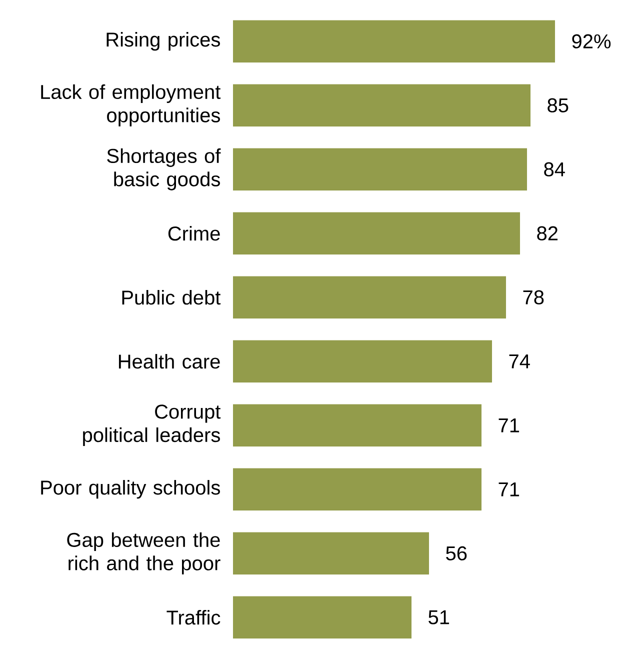  I want to click on data-label: 56, so click(456, 553).